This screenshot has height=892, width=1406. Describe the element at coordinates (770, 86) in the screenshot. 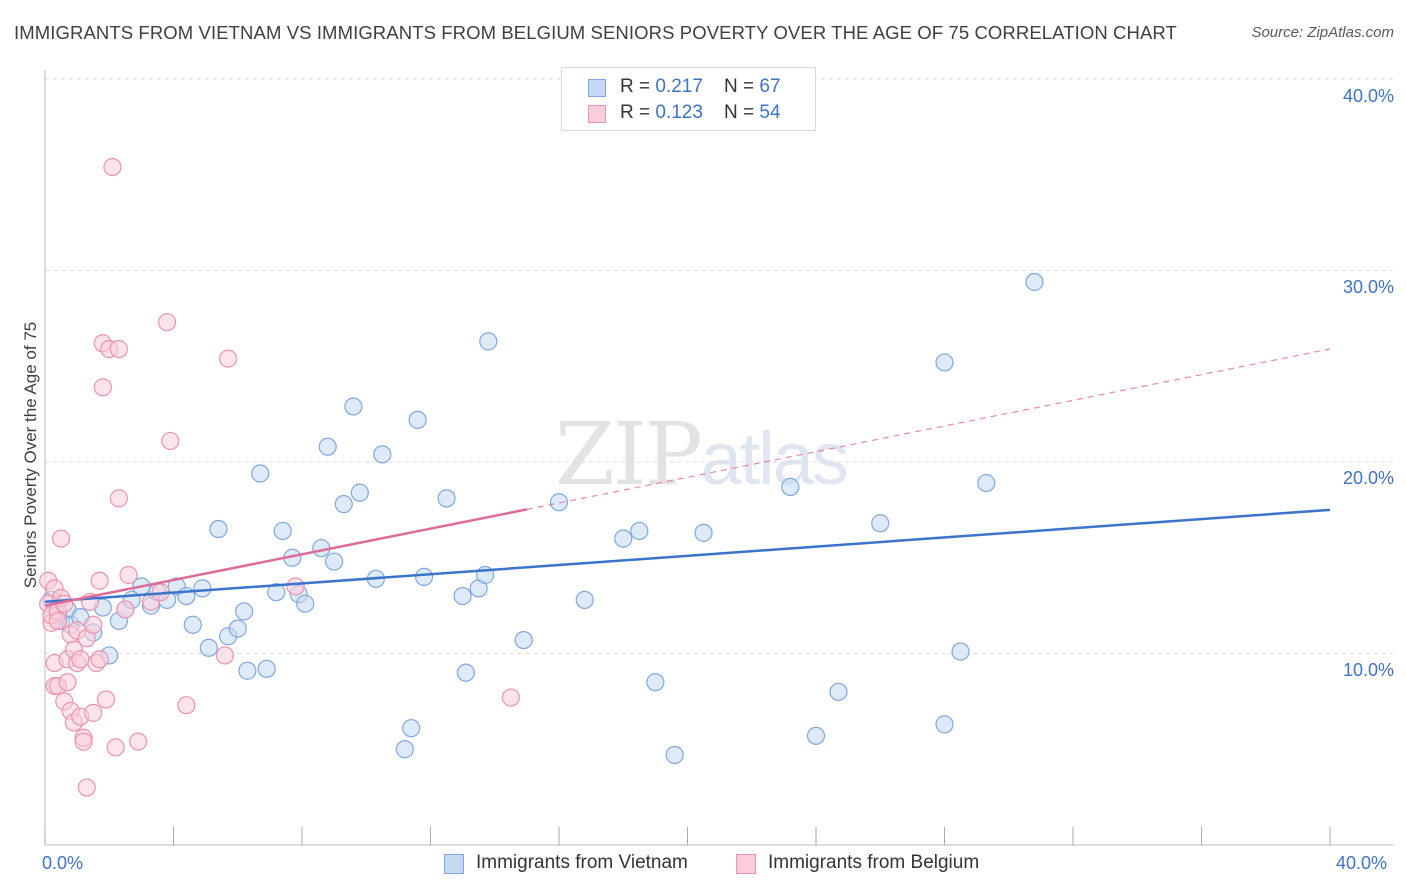

I see `legend-n-value: 67` at that location.